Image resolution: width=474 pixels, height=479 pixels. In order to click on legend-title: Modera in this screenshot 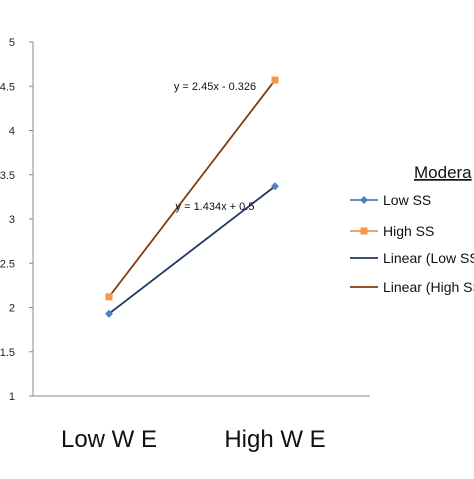, I will do `click(443, 172)`.